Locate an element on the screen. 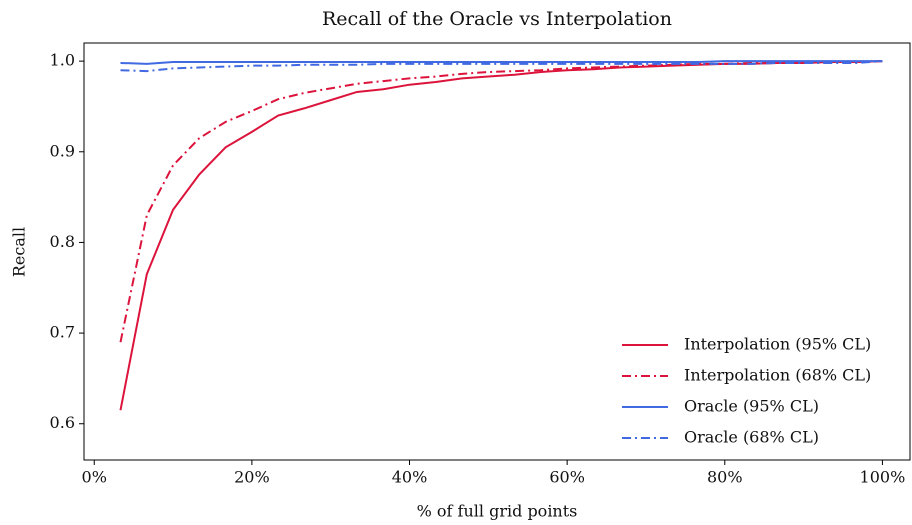  y-tick-label: 0.9 is located at coordinates (62, 150).